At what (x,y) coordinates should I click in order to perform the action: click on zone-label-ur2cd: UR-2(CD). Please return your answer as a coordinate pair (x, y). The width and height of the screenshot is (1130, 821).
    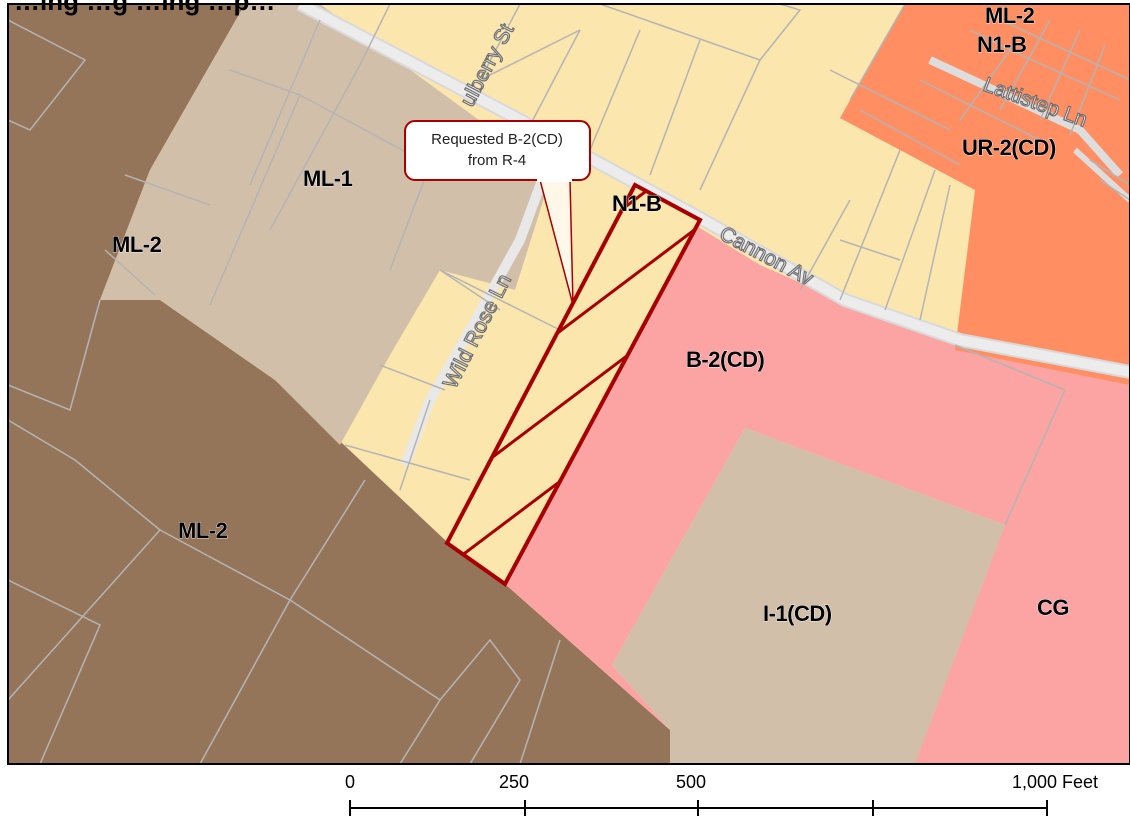
    Looking at the image, I should click on (1009, 147).